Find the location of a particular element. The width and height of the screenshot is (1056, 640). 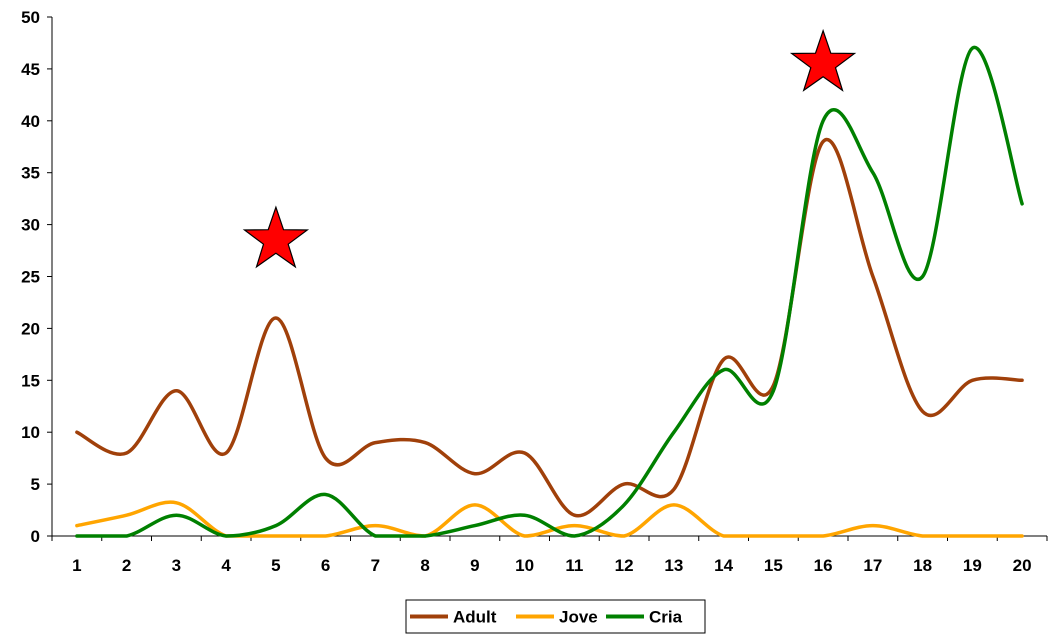

x-tick-label: 15 is located at coordinates (773, 565).